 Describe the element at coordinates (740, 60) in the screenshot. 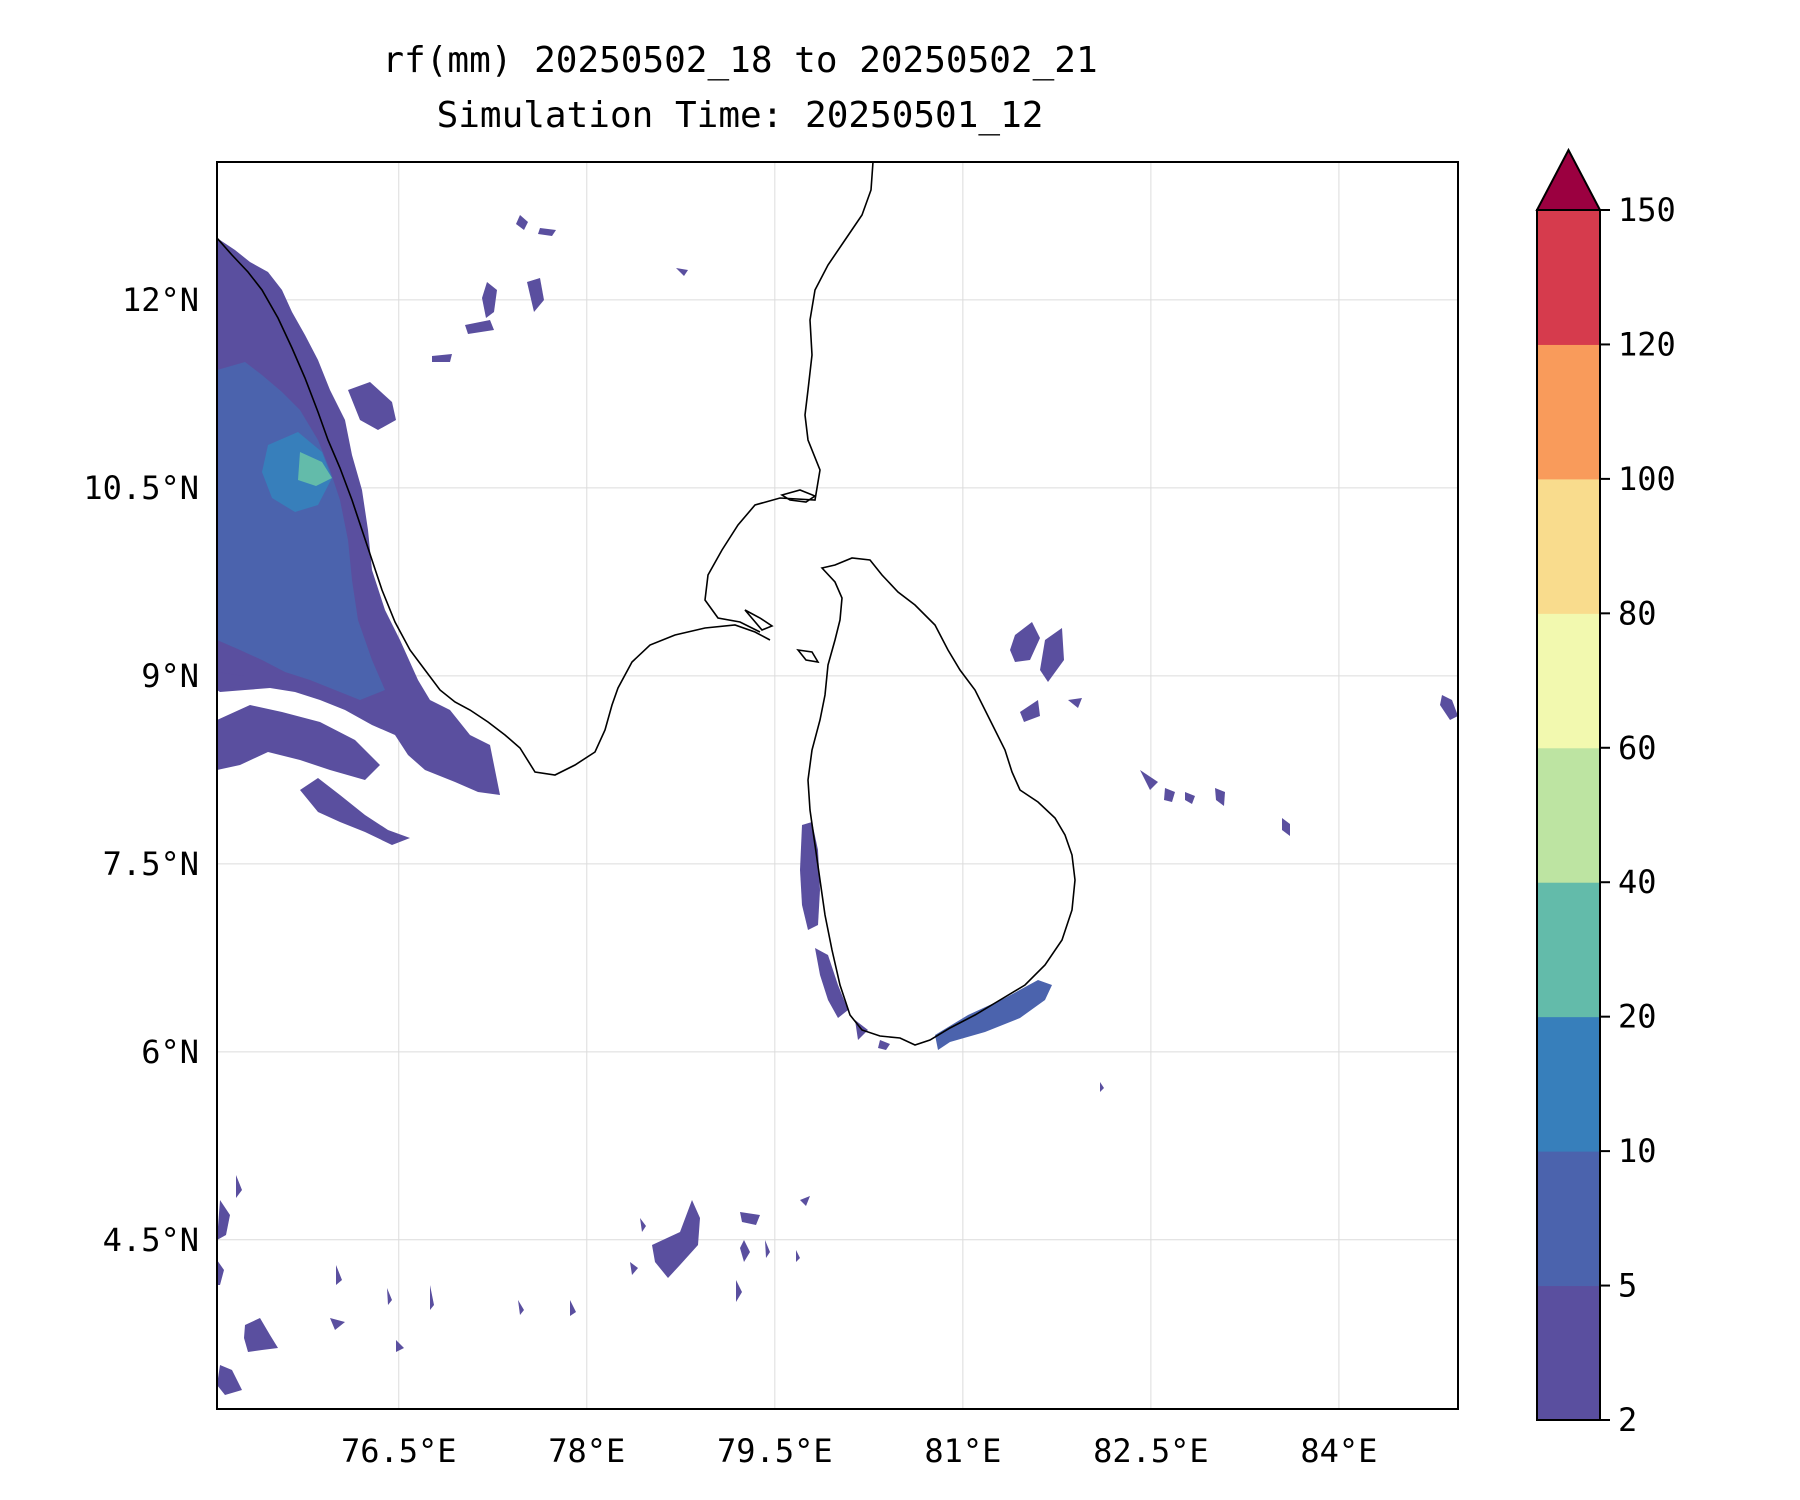

I see `map-title: rf(mm) 20250502_18 to 20250502_21` at that location.